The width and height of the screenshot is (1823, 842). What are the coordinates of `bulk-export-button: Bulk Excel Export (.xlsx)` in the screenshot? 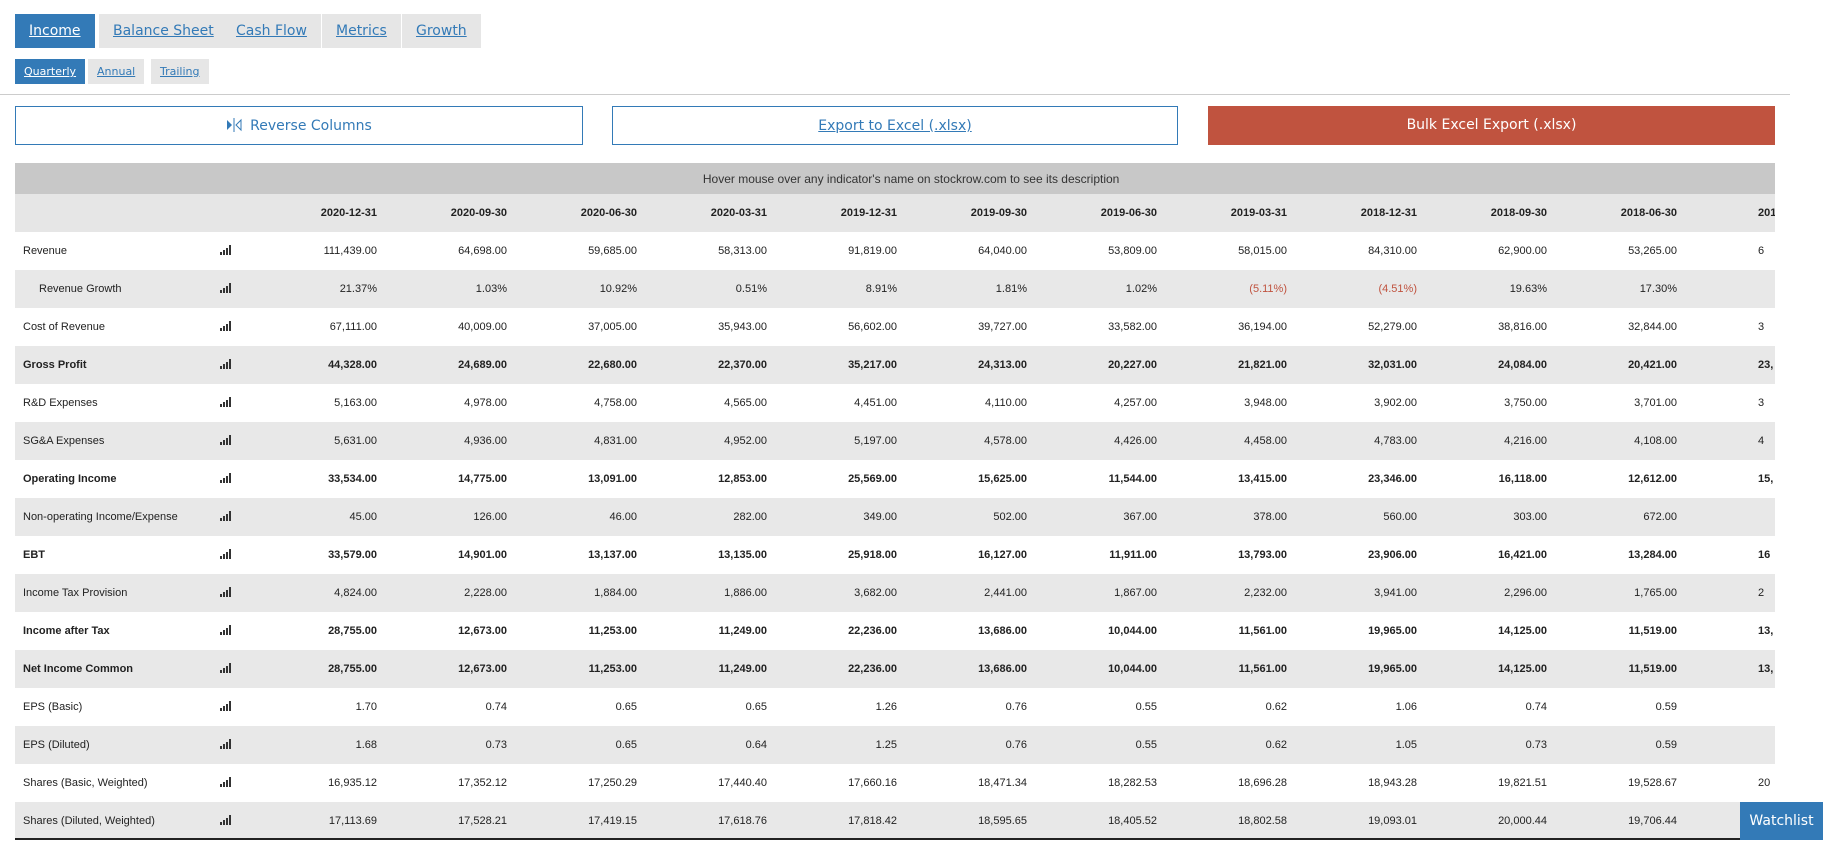 It's located at (1491, 125).